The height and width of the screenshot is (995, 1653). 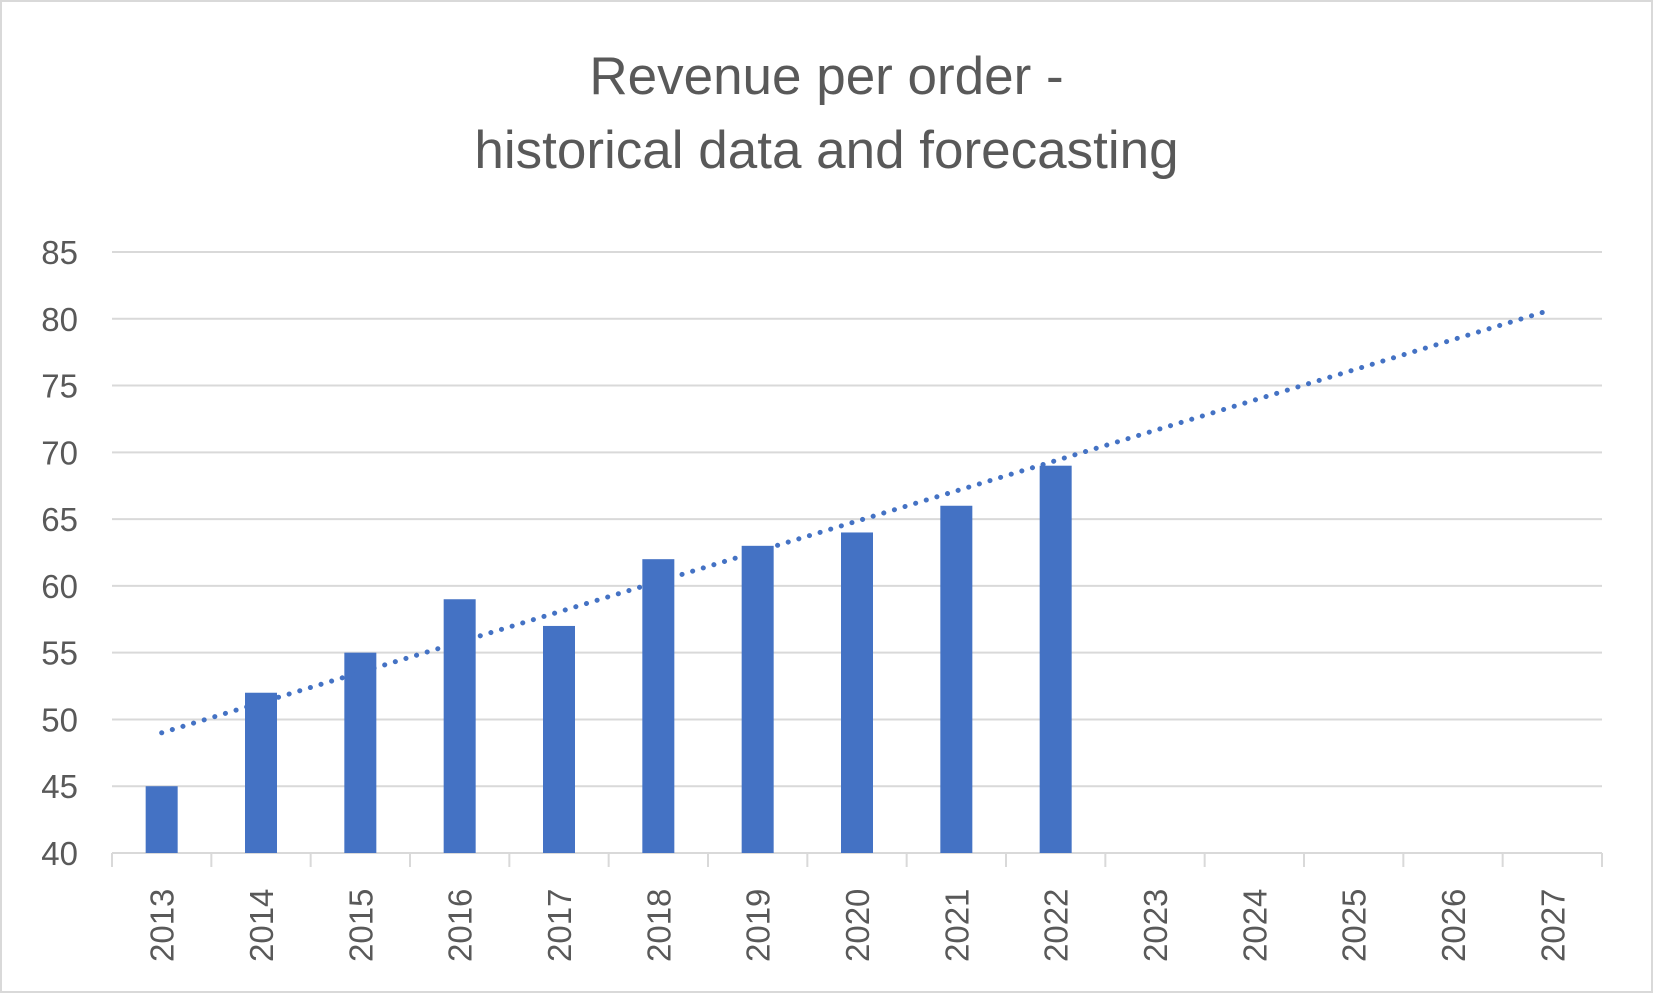 What do you see at coordinates (1354, 925) in the screenshot?
I see `x-tick-label: 2025` at bounding box center [1354, 925].